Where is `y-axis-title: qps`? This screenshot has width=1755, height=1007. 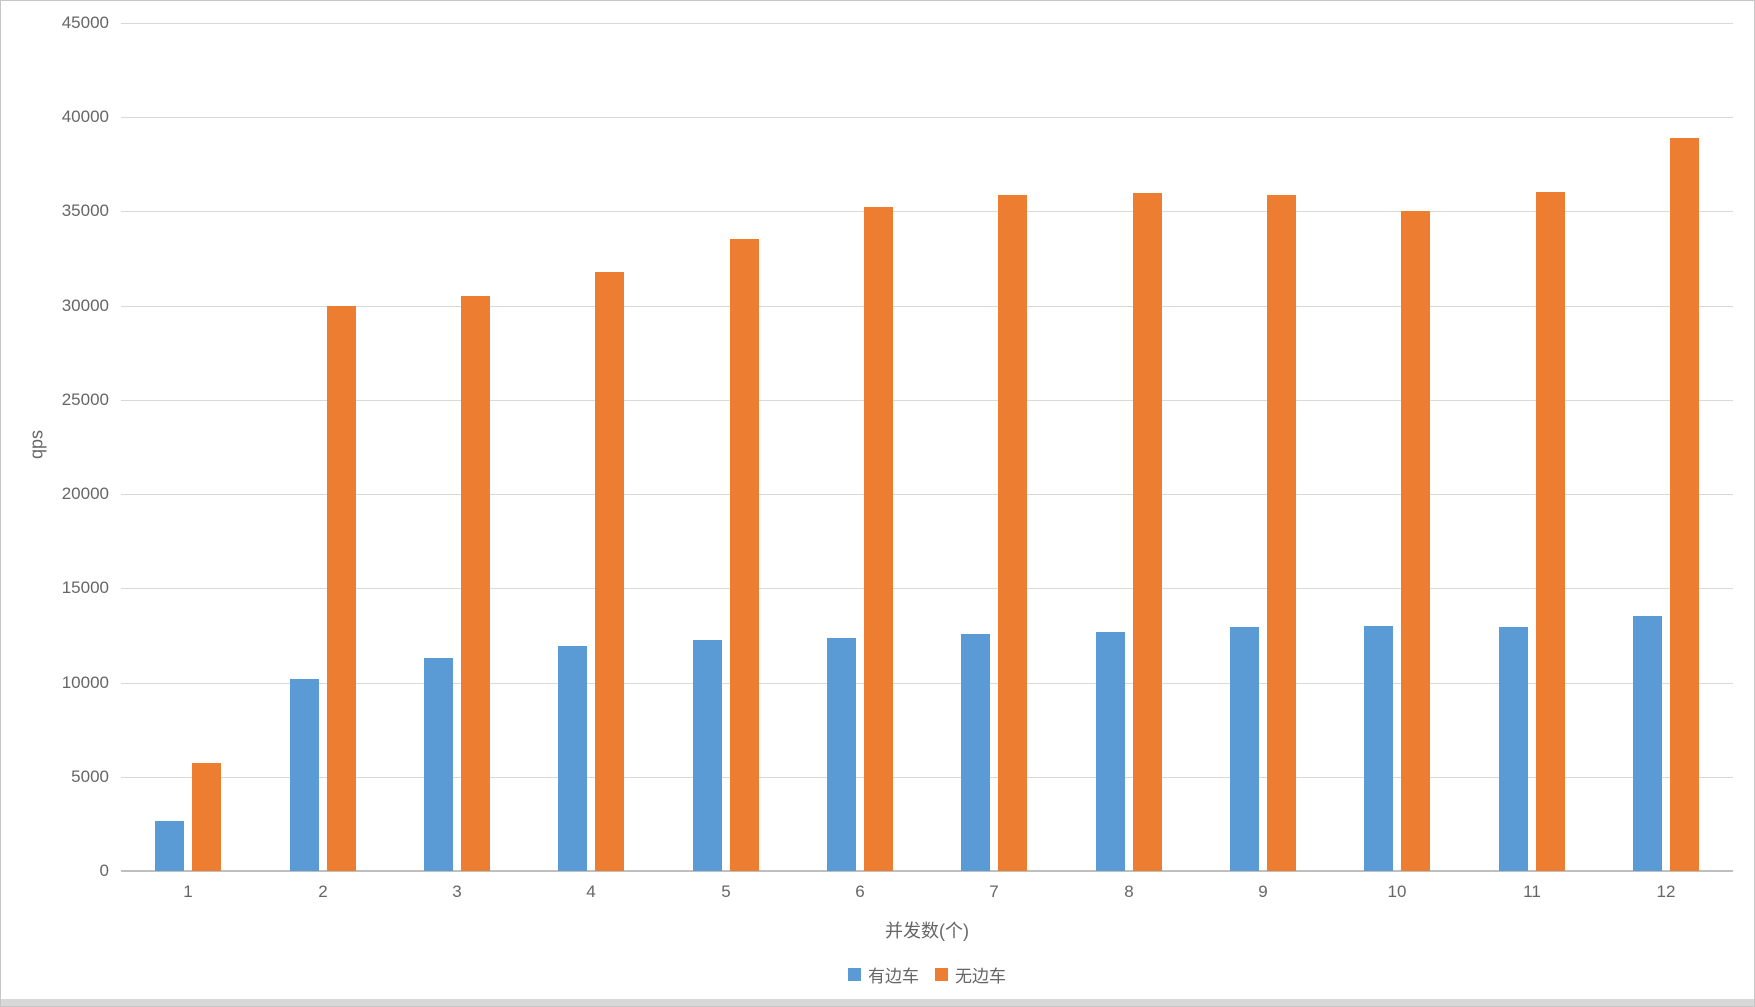 y-axis-title: qps is located at coordinates (36, 444).